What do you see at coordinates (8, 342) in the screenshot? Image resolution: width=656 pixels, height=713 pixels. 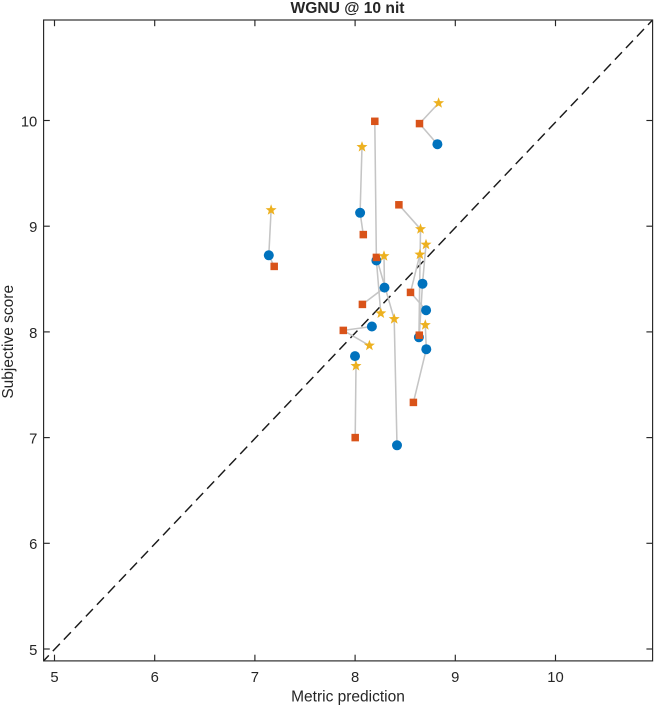 I see `svg-text: Subjective score` at bounding box center [8, 342].